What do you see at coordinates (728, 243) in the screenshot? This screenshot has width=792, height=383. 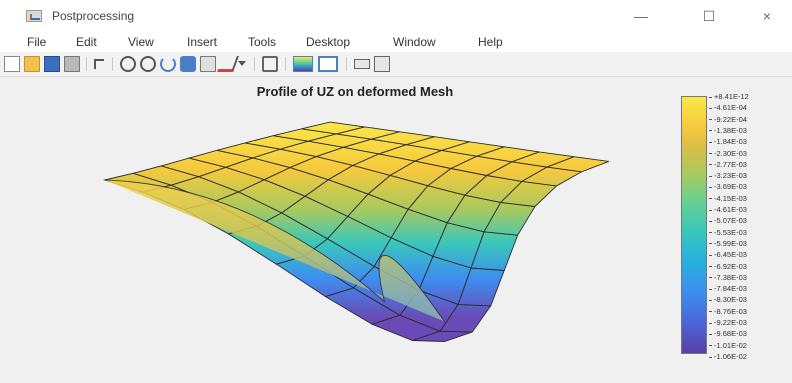 I see `colorbar-tick-label: -5.99E-03` at bounding box center [728, 243].